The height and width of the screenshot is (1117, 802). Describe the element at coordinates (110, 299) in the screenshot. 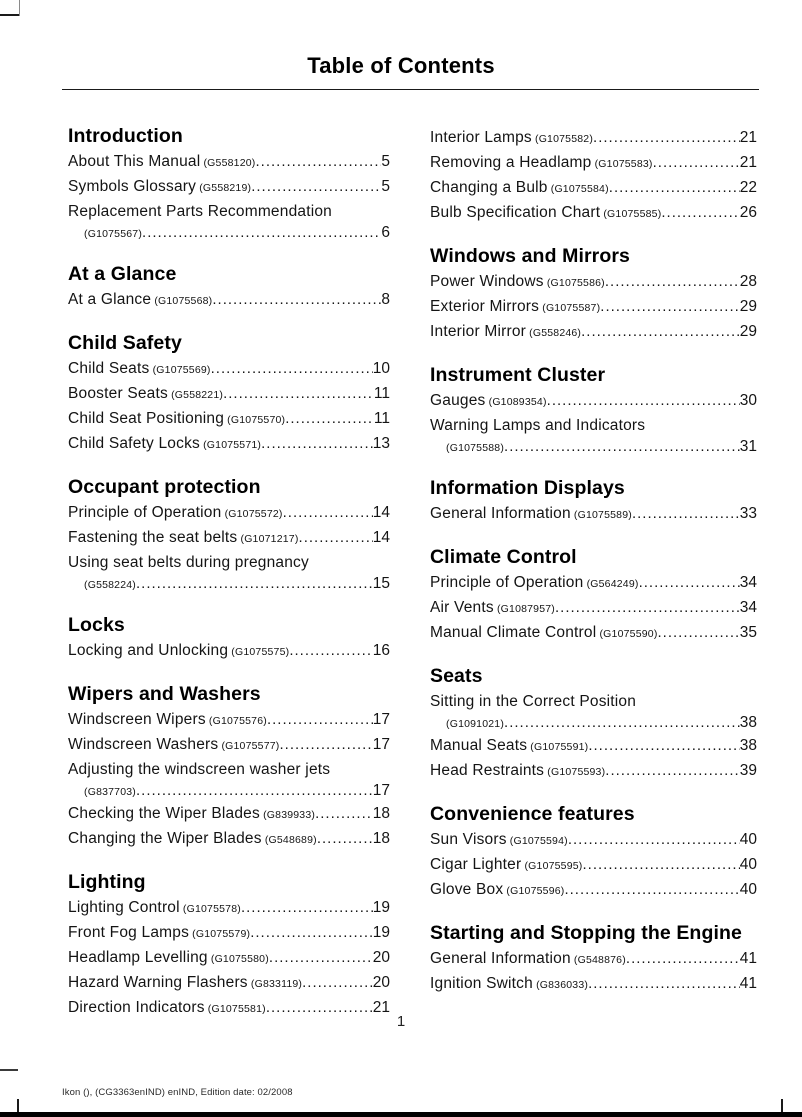

I see `toc-entry-title: At a Glance` at that location.